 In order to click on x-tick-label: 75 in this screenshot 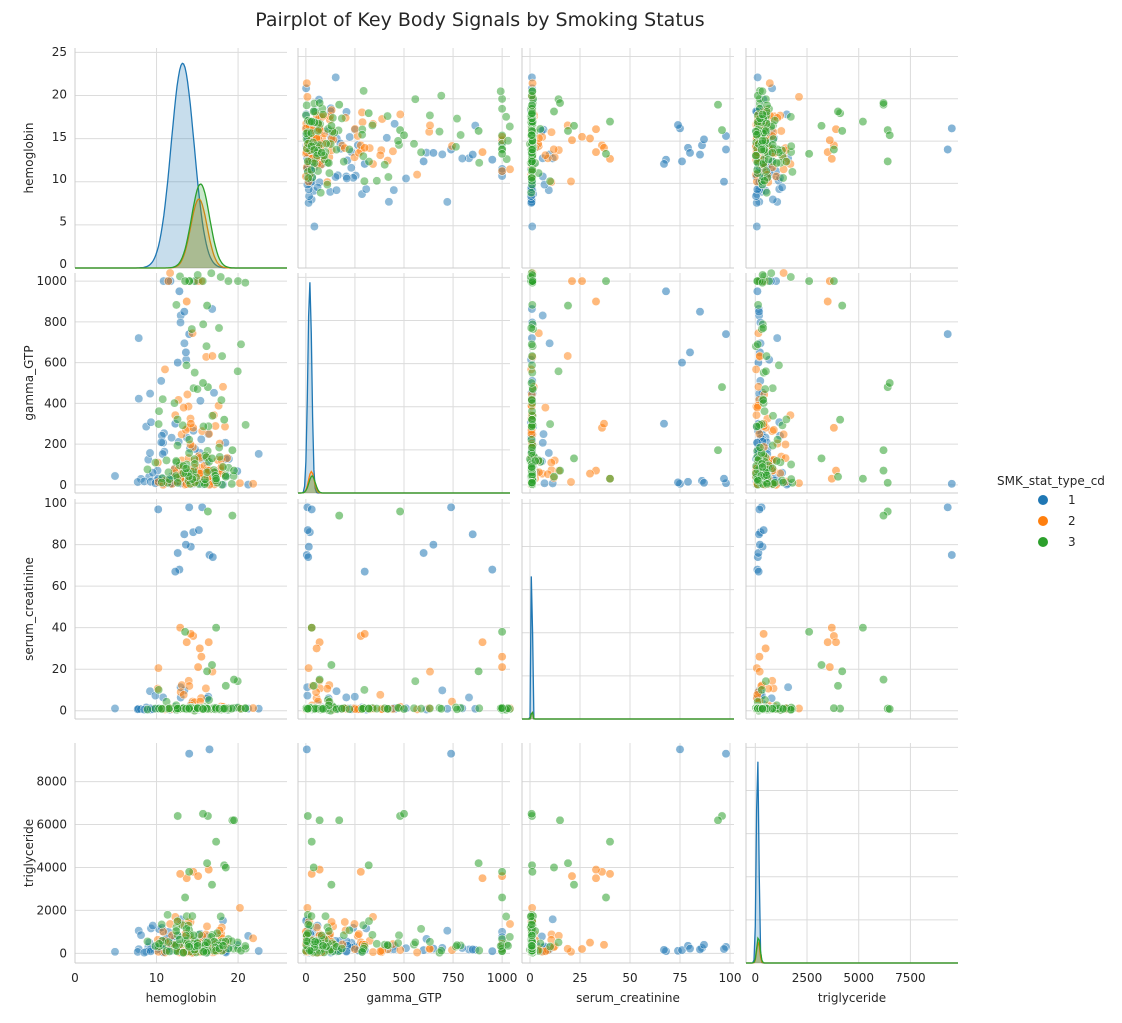, I will do `click(679, 978)`.